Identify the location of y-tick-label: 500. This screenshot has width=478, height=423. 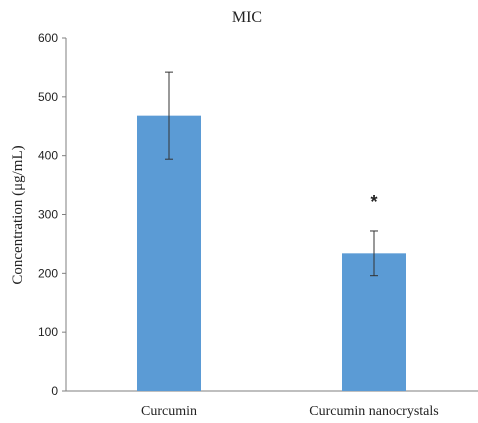
(48, 97).